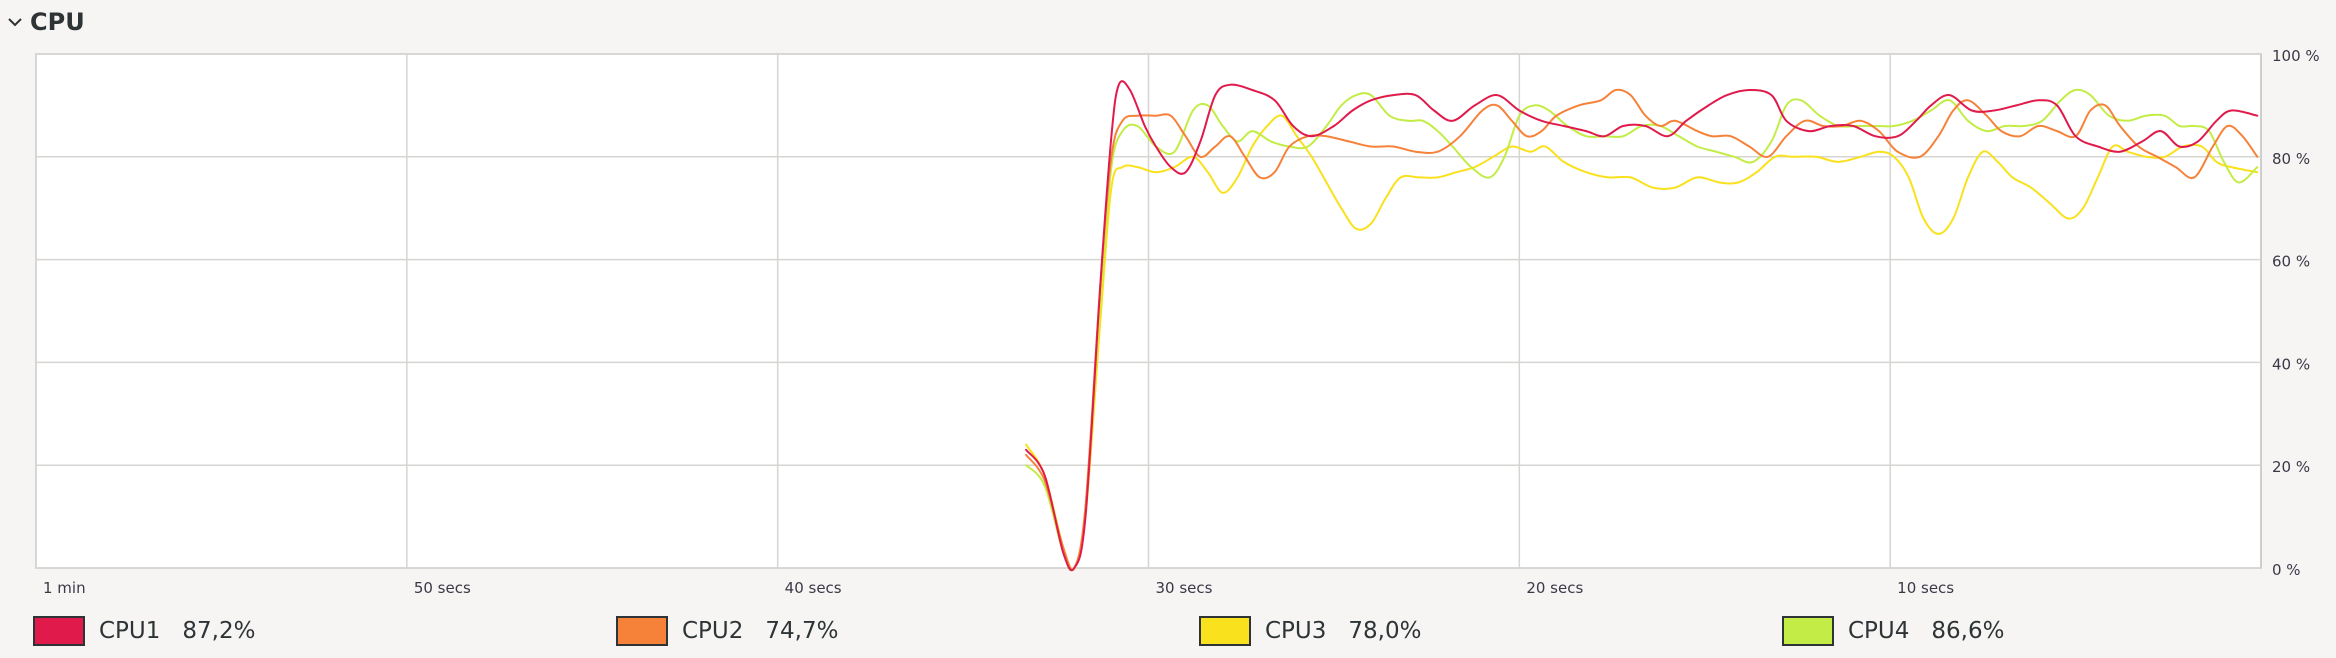 Image resolution: width=2336 pixels, height=658 pixels. I want to click on y-tick-label: 20 %, so click(2291, 467).